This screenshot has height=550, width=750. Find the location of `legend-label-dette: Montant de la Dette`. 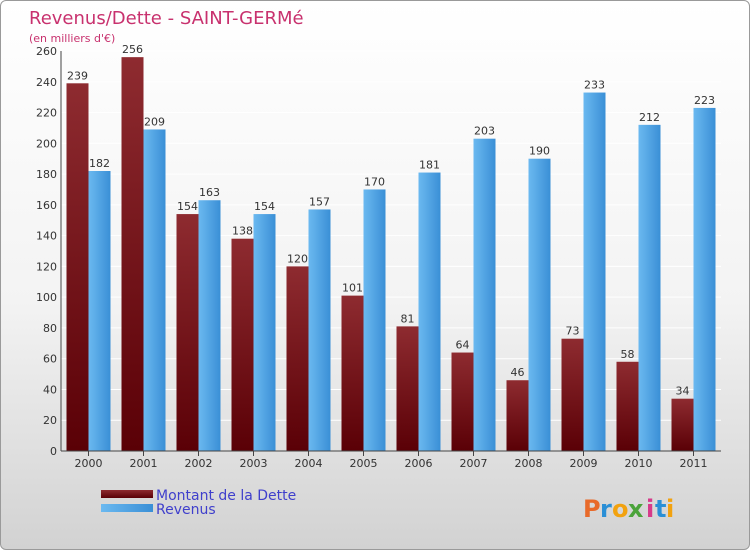

legend-label-dette: Montant de la Dette is located at coordinates (226, 496).